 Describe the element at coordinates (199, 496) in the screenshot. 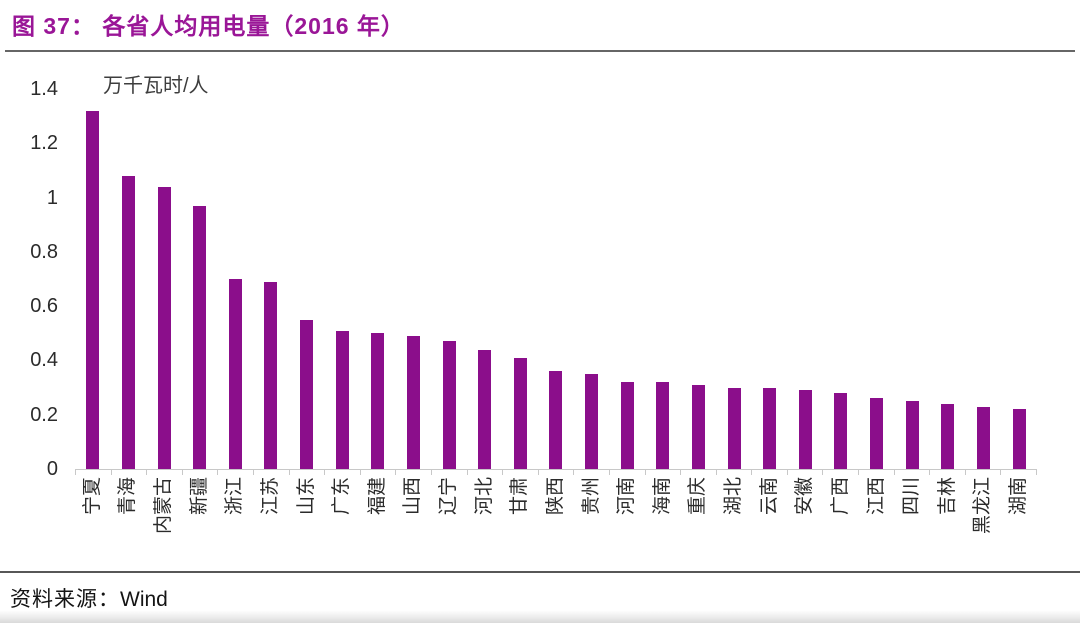

I see `x-tick-label: 新疆` at that location.